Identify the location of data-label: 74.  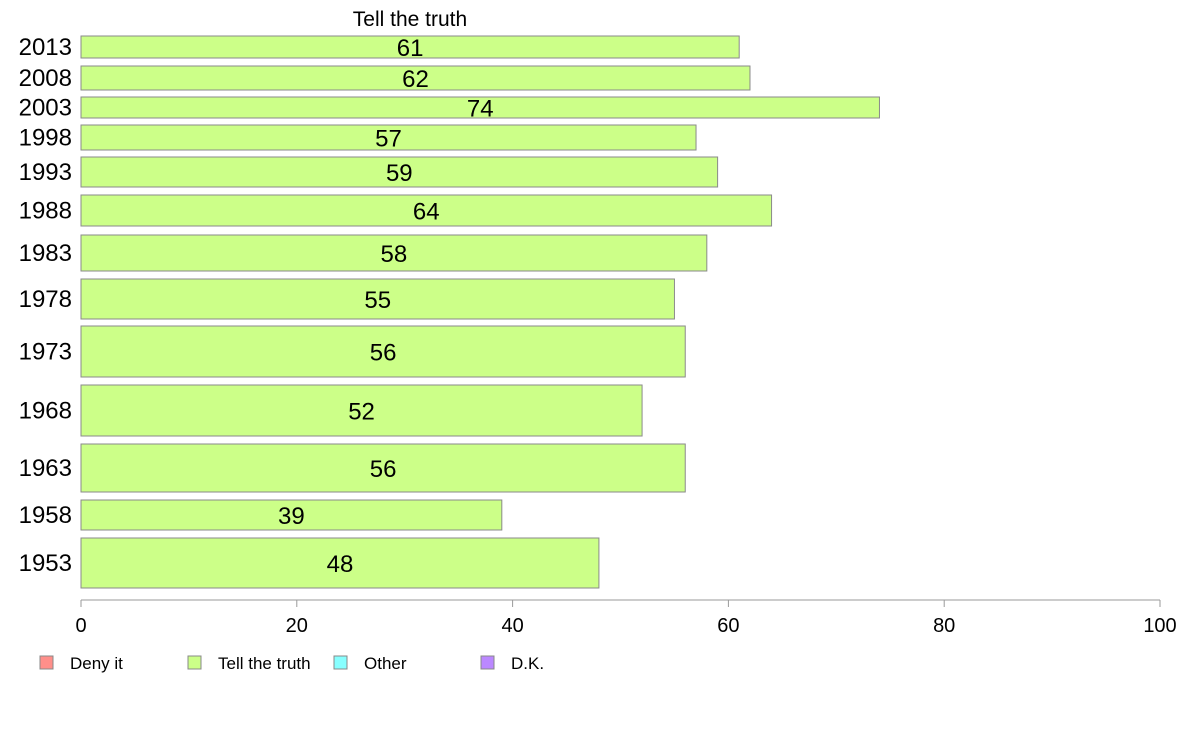
(480, 109).